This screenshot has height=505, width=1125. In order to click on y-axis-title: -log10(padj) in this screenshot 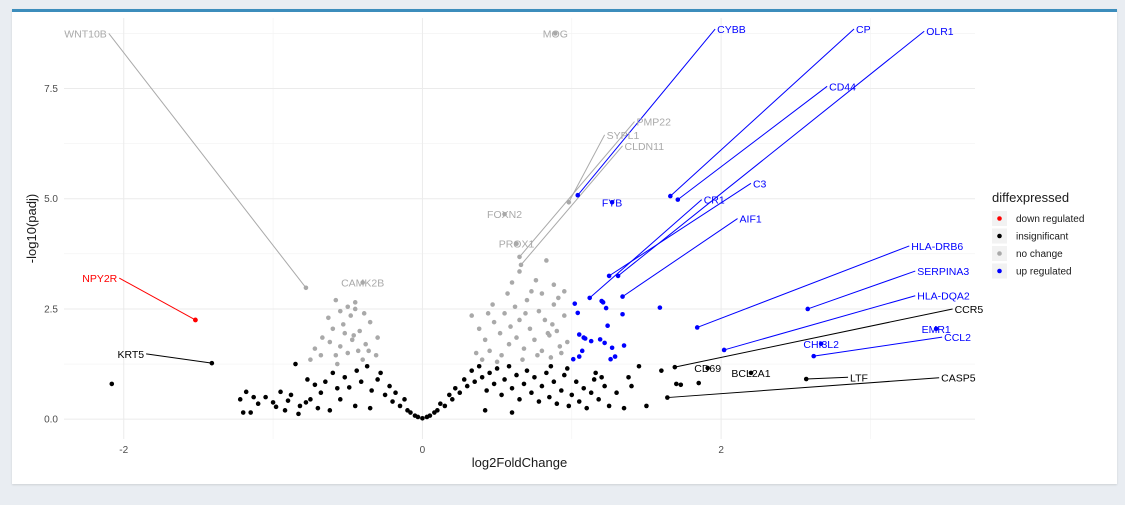, I will do `click(31, 228)`.